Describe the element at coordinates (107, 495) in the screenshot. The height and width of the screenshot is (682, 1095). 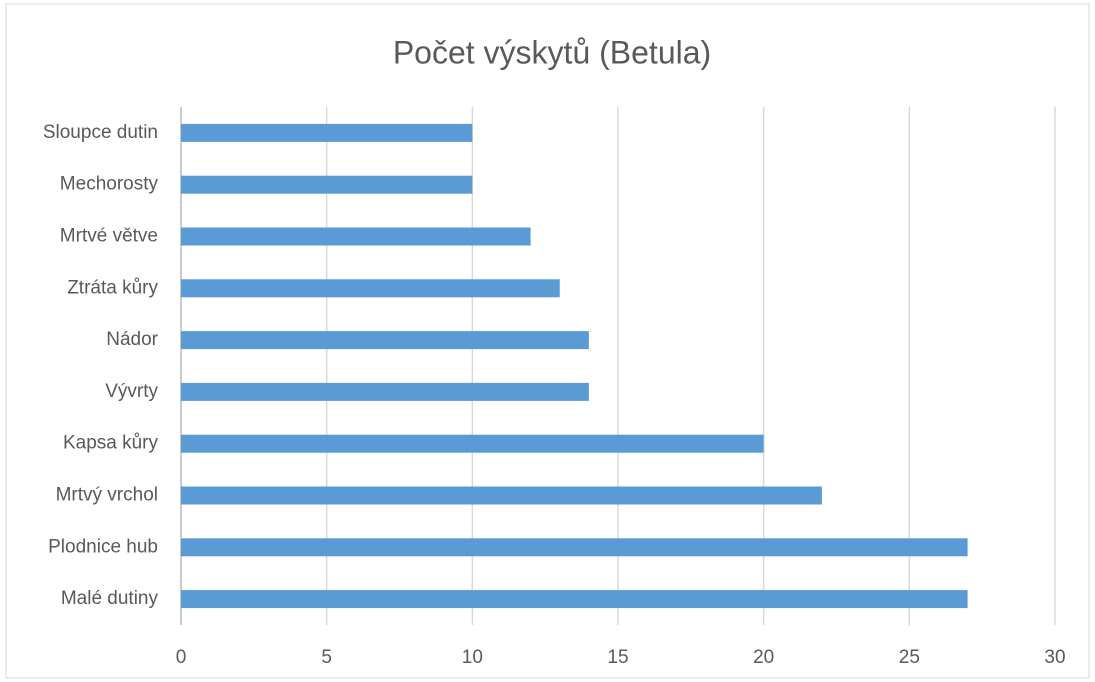
I see `y-tick-label: Mrtvý vrchol` at that location.